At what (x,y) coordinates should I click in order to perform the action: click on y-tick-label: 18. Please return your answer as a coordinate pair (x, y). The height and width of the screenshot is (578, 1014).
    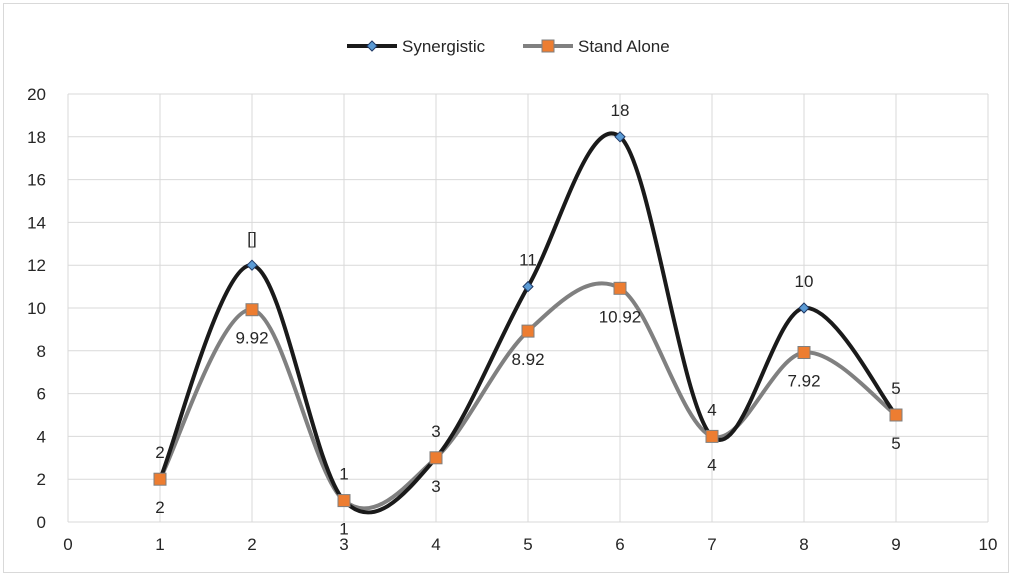
    Looking at the image, I should click on (36, 137).